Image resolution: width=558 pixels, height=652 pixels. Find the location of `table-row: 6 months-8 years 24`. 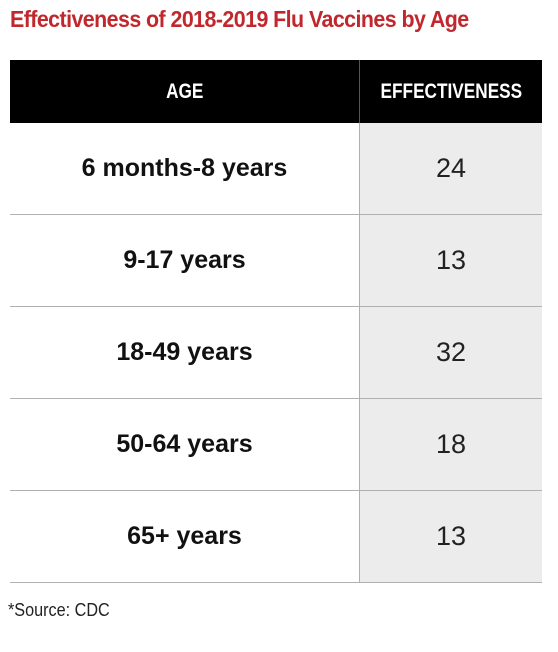

table-row: 6 months-8 years 24 is located at coordinates (276, 169).